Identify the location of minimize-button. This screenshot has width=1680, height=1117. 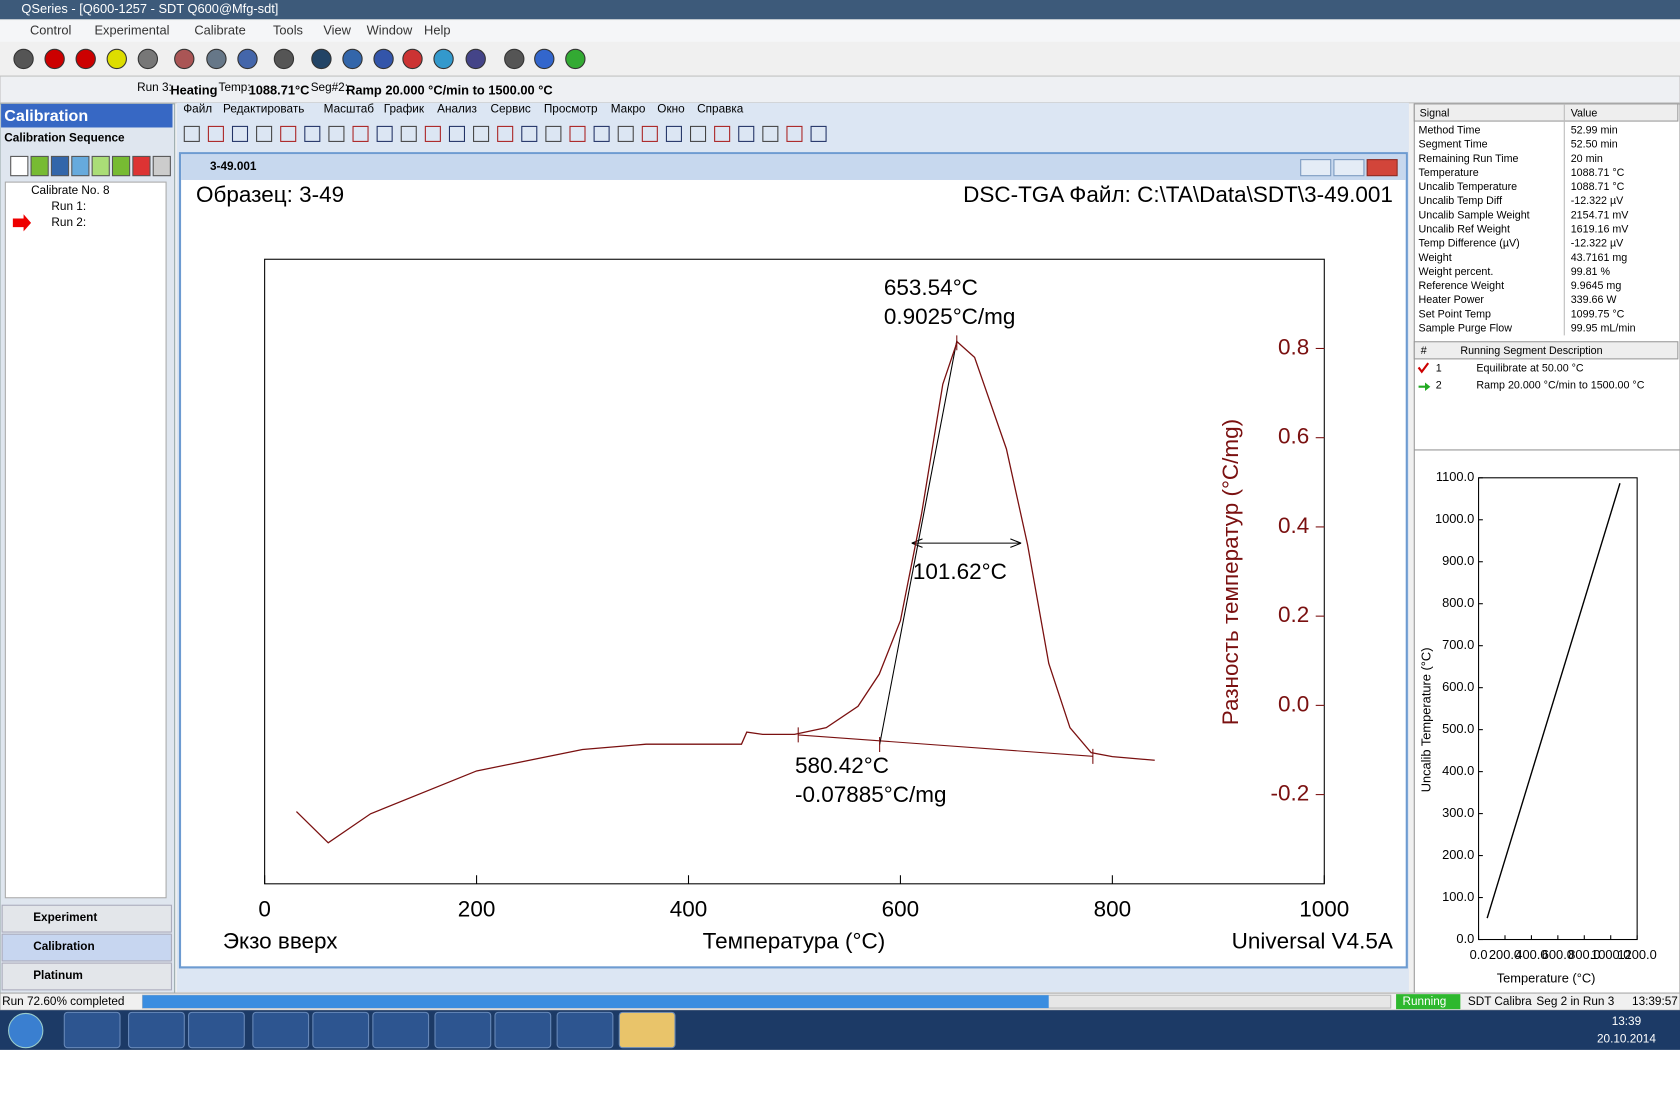
(1316, 168).